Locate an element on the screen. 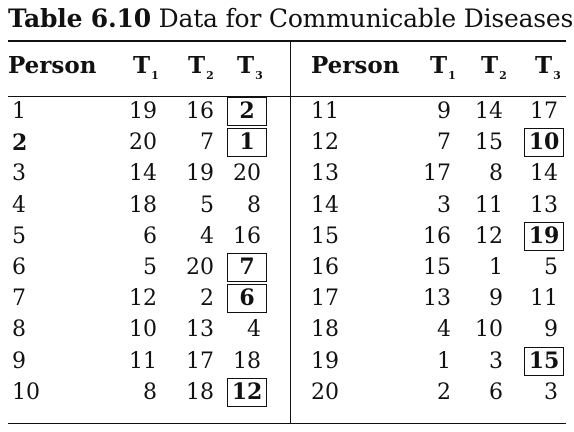 The width and height of the screenshot is (574, 432). cell-t1: 17 is located at coordinates (437, 174).